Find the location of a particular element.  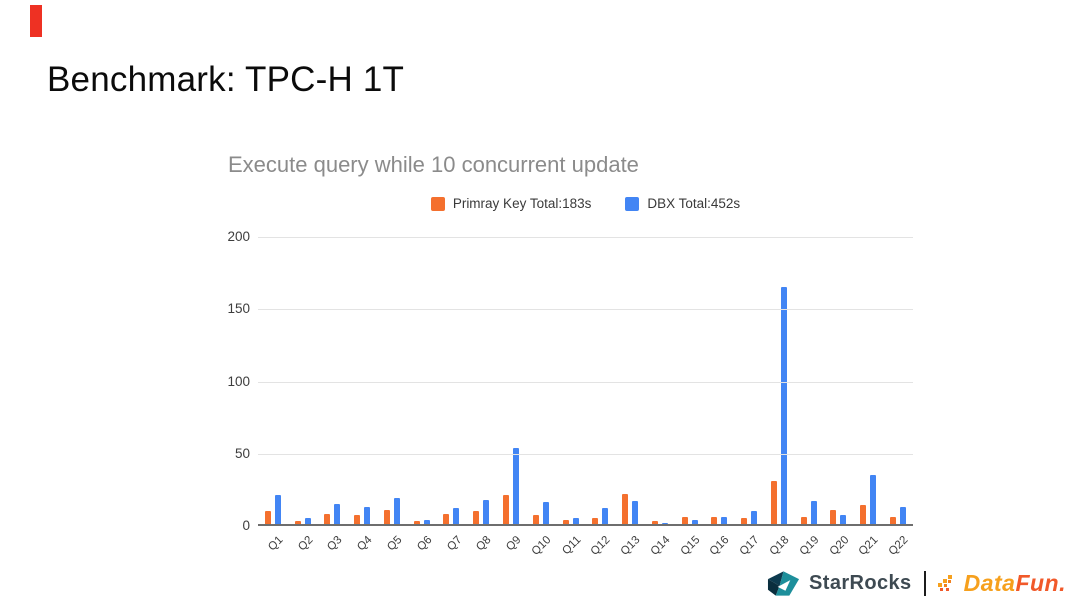

chart-legend: Primray Key Total:183s DBX Total:452s is located at coordinates (585, 203).